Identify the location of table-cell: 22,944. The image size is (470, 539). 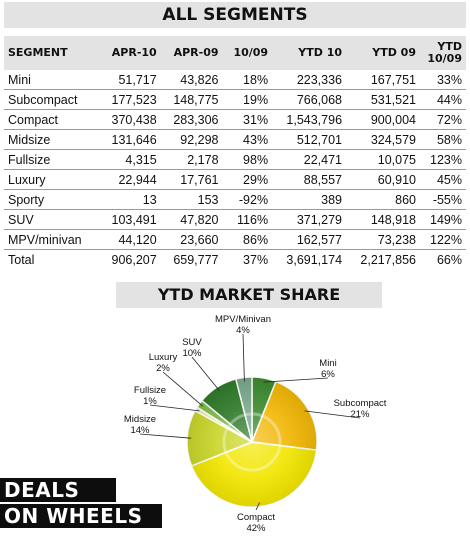
(129, 179).